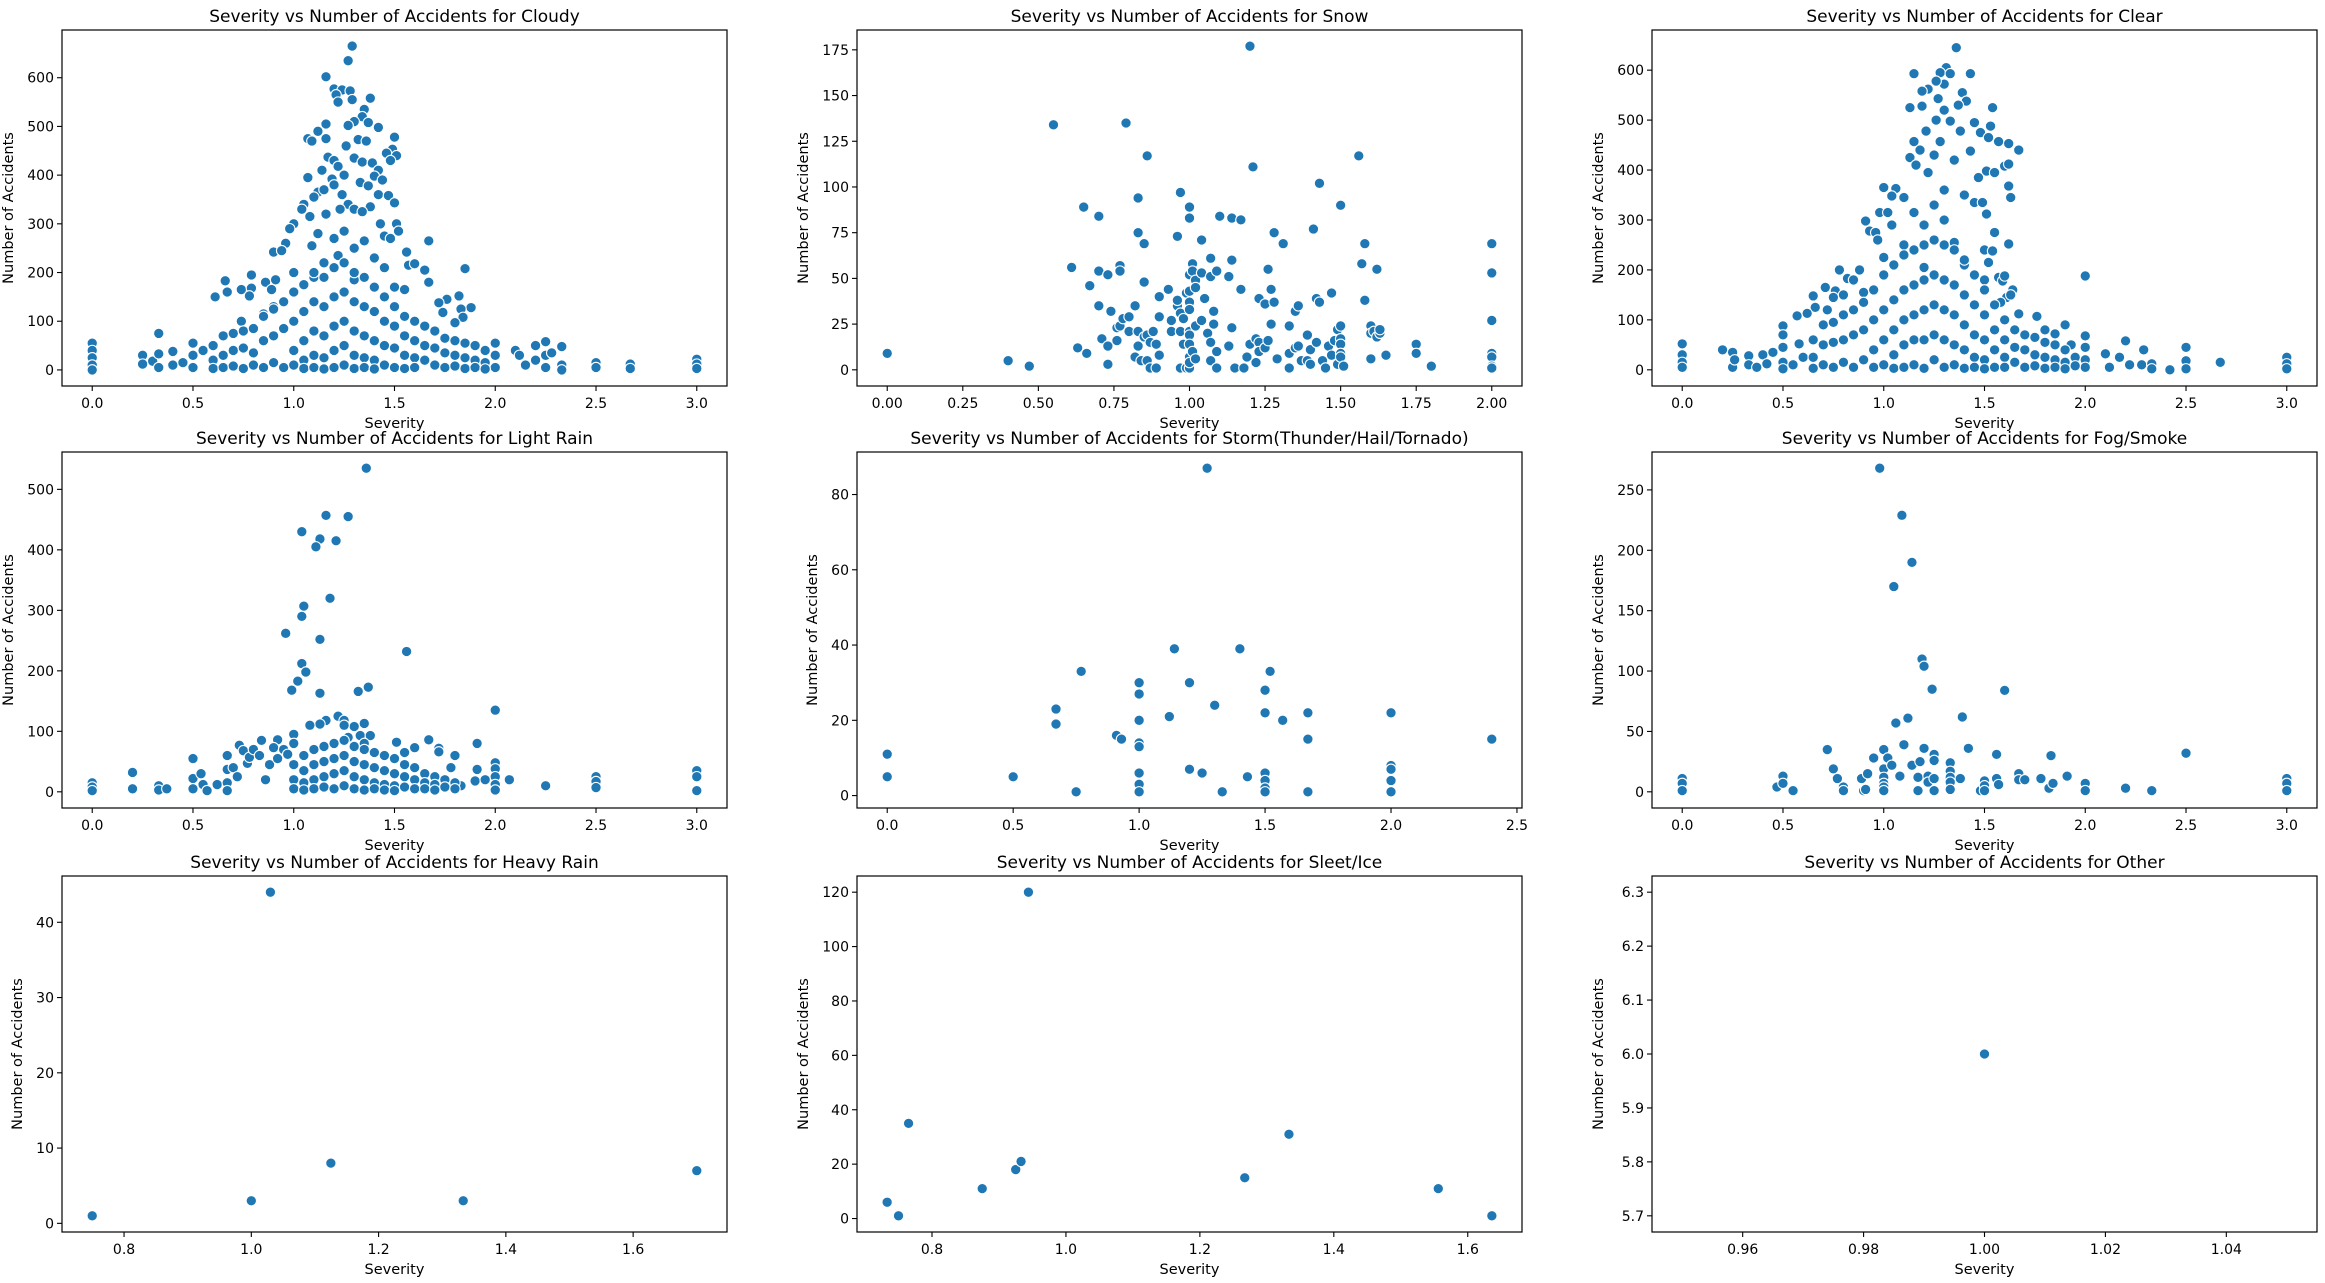 This screenshot has height=1283, width=2325. Describe the element at coordinates (45, 923) in the screenshot. I see `y-tick-label: 40` at that location.